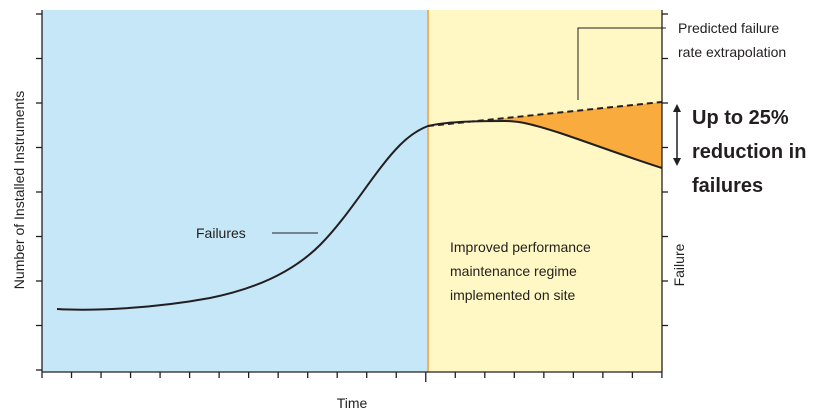 The image size is (832, 415). What do you see at coordinates (513, 295) in the screenshot?
I see `regime-label: implemented on site` at bounding box center [513, 295].